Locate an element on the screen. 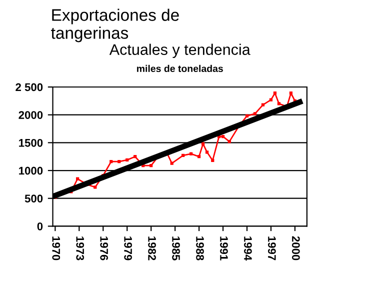 The height and width of the screenshot is (290, 391). x-tick-label: 1988 is located at coordinates (200, 248).